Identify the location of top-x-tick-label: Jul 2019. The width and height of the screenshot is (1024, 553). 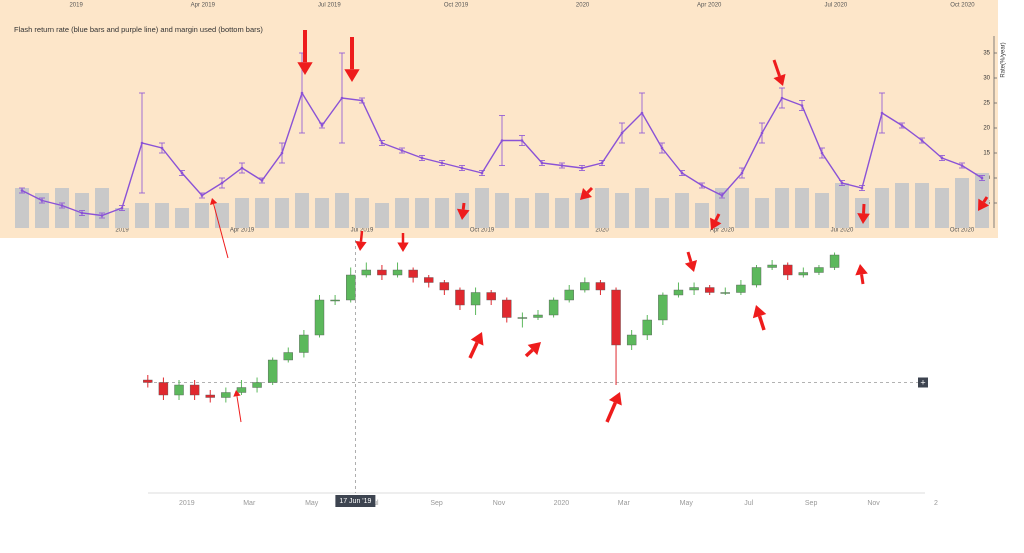
(329, 6).